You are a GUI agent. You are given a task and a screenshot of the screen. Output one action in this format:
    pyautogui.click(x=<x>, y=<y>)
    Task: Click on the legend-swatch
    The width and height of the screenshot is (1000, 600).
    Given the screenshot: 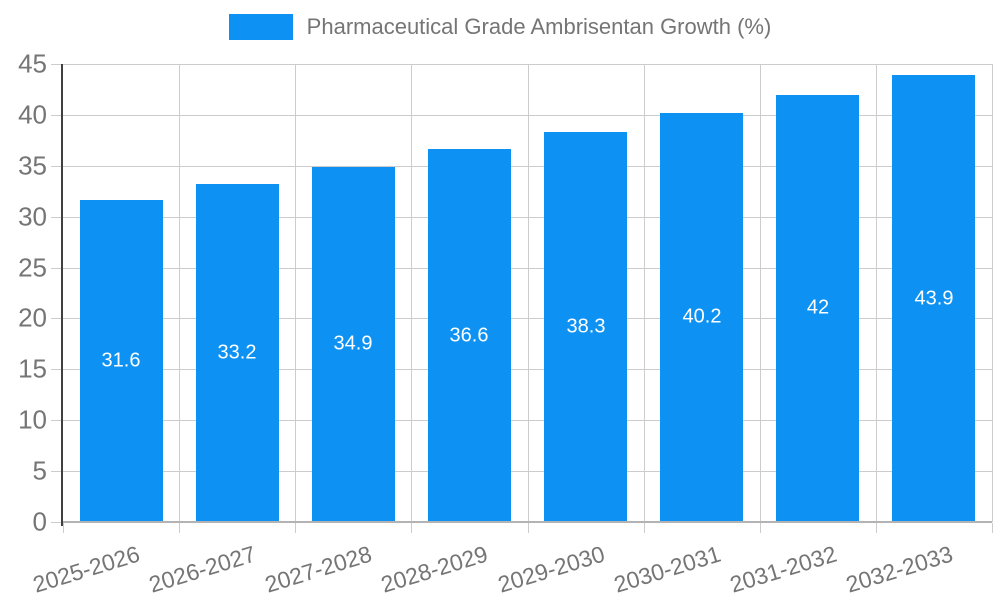 What is the action you would take?
    pyautogui.click(x=260, y=27)
    